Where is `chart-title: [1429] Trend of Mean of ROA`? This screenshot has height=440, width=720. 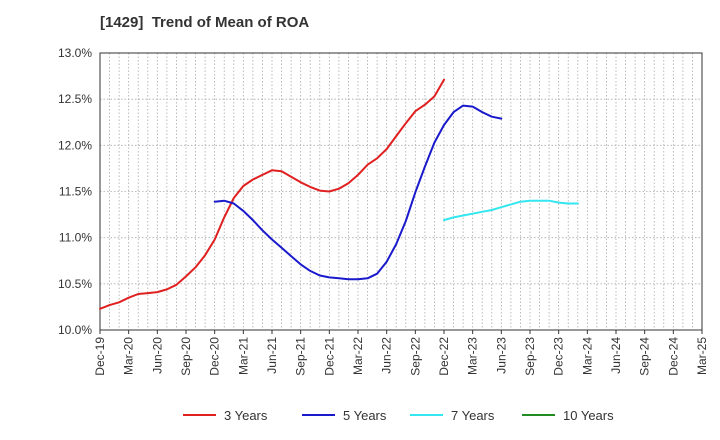
chart-title: [1429] Trend of Mean of ROA is located at coordinates (205, 22).